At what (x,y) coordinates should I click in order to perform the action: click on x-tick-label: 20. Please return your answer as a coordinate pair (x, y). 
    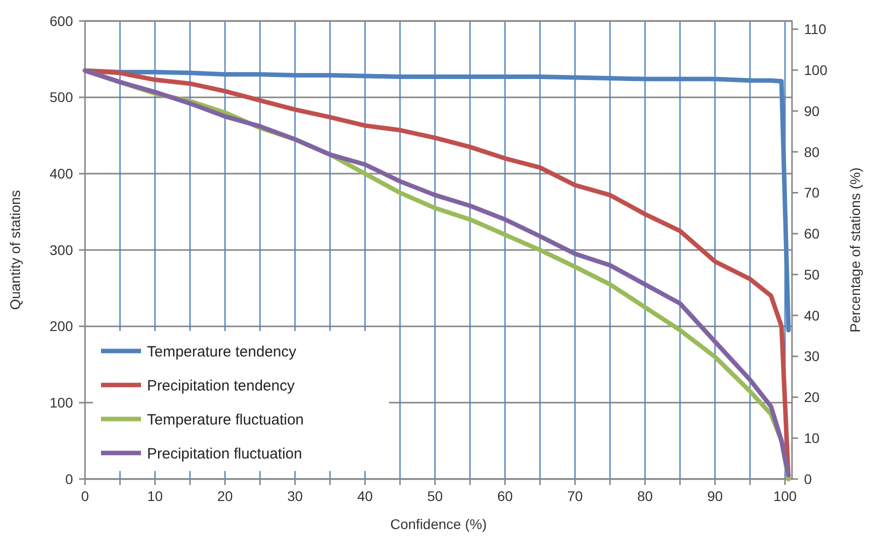
    Looking at the image, I should click on (225, 496).